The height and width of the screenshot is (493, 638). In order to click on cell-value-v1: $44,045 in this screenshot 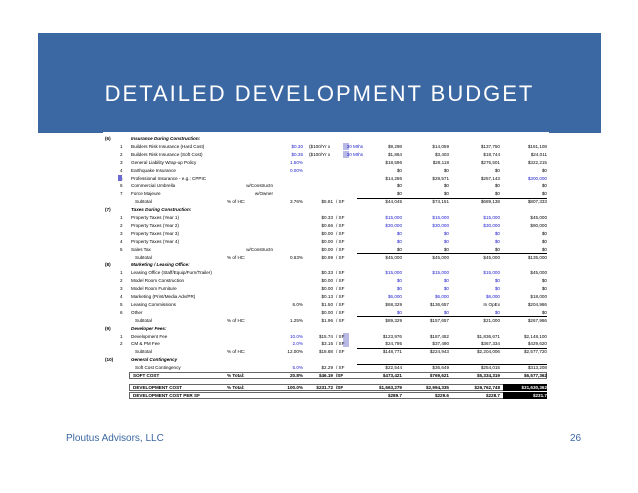, I will do `click(393, 202)`.